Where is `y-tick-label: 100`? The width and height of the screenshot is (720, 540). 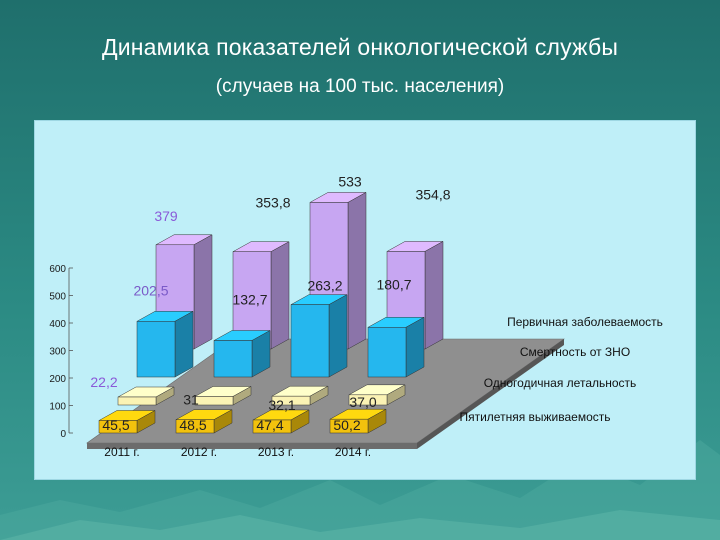 y-tick-label: 100 is located at coordinates (57, 407).